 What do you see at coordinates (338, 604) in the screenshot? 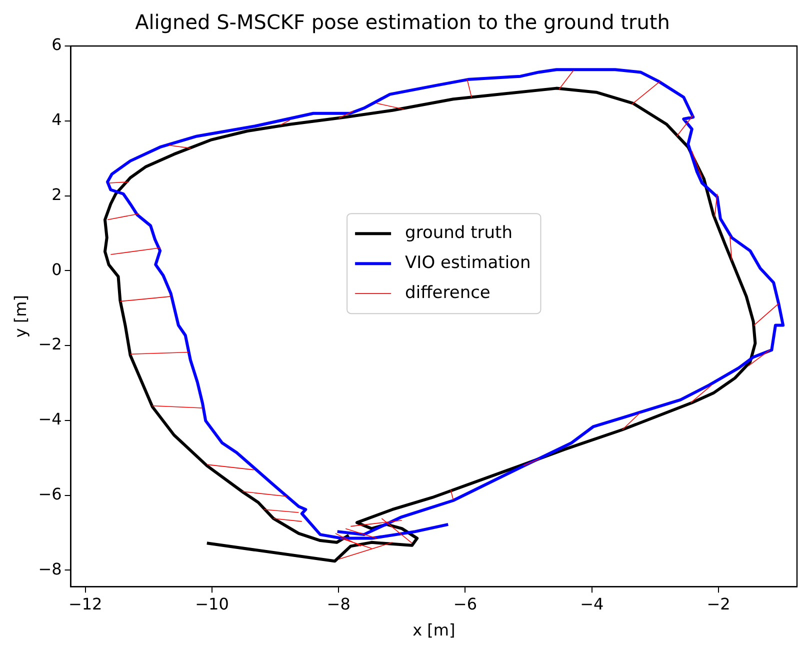
I see `x-tick-label: −8` at bounding box center [338, 604].